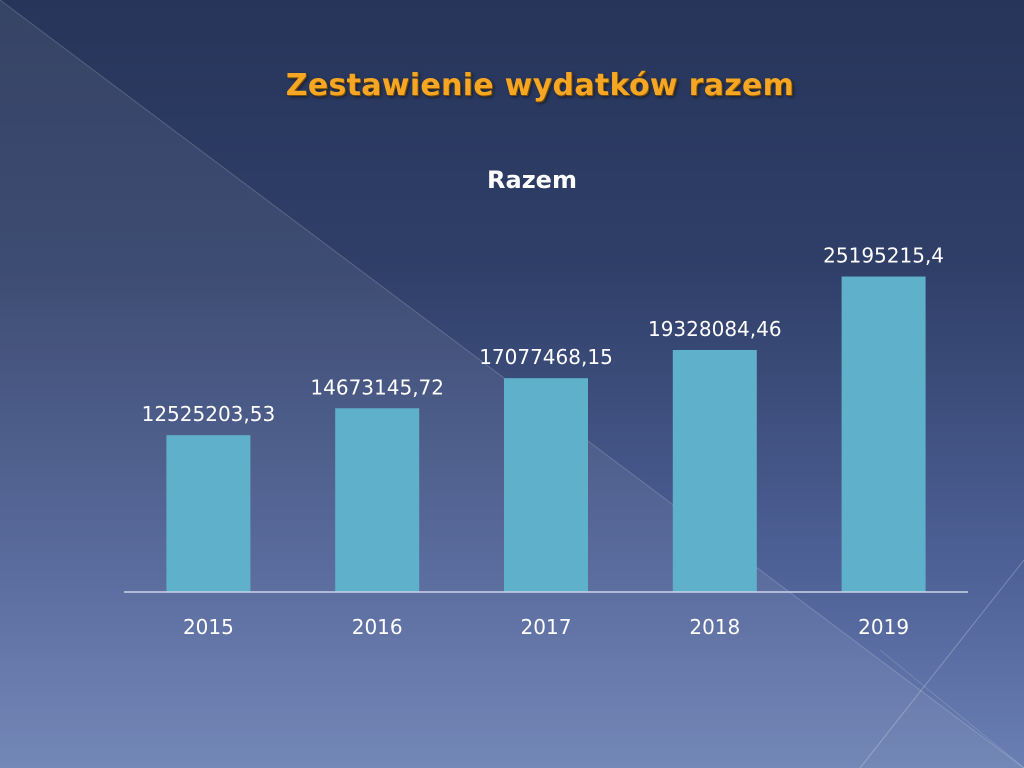  Describe the element at coordinates (208, 627) in the screenshot. I see `x-tick-label-2015: 2015` at that location.